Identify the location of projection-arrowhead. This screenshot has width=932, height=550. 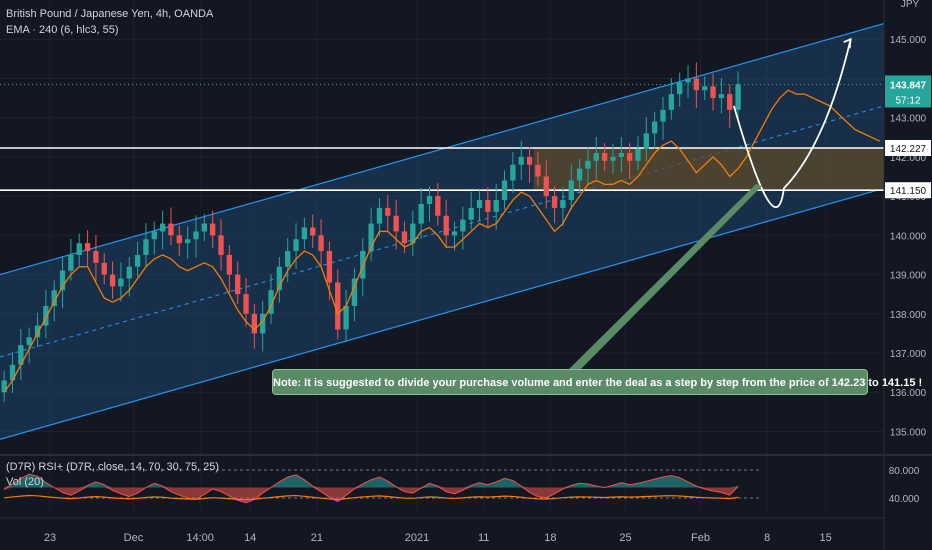
(847, 43).